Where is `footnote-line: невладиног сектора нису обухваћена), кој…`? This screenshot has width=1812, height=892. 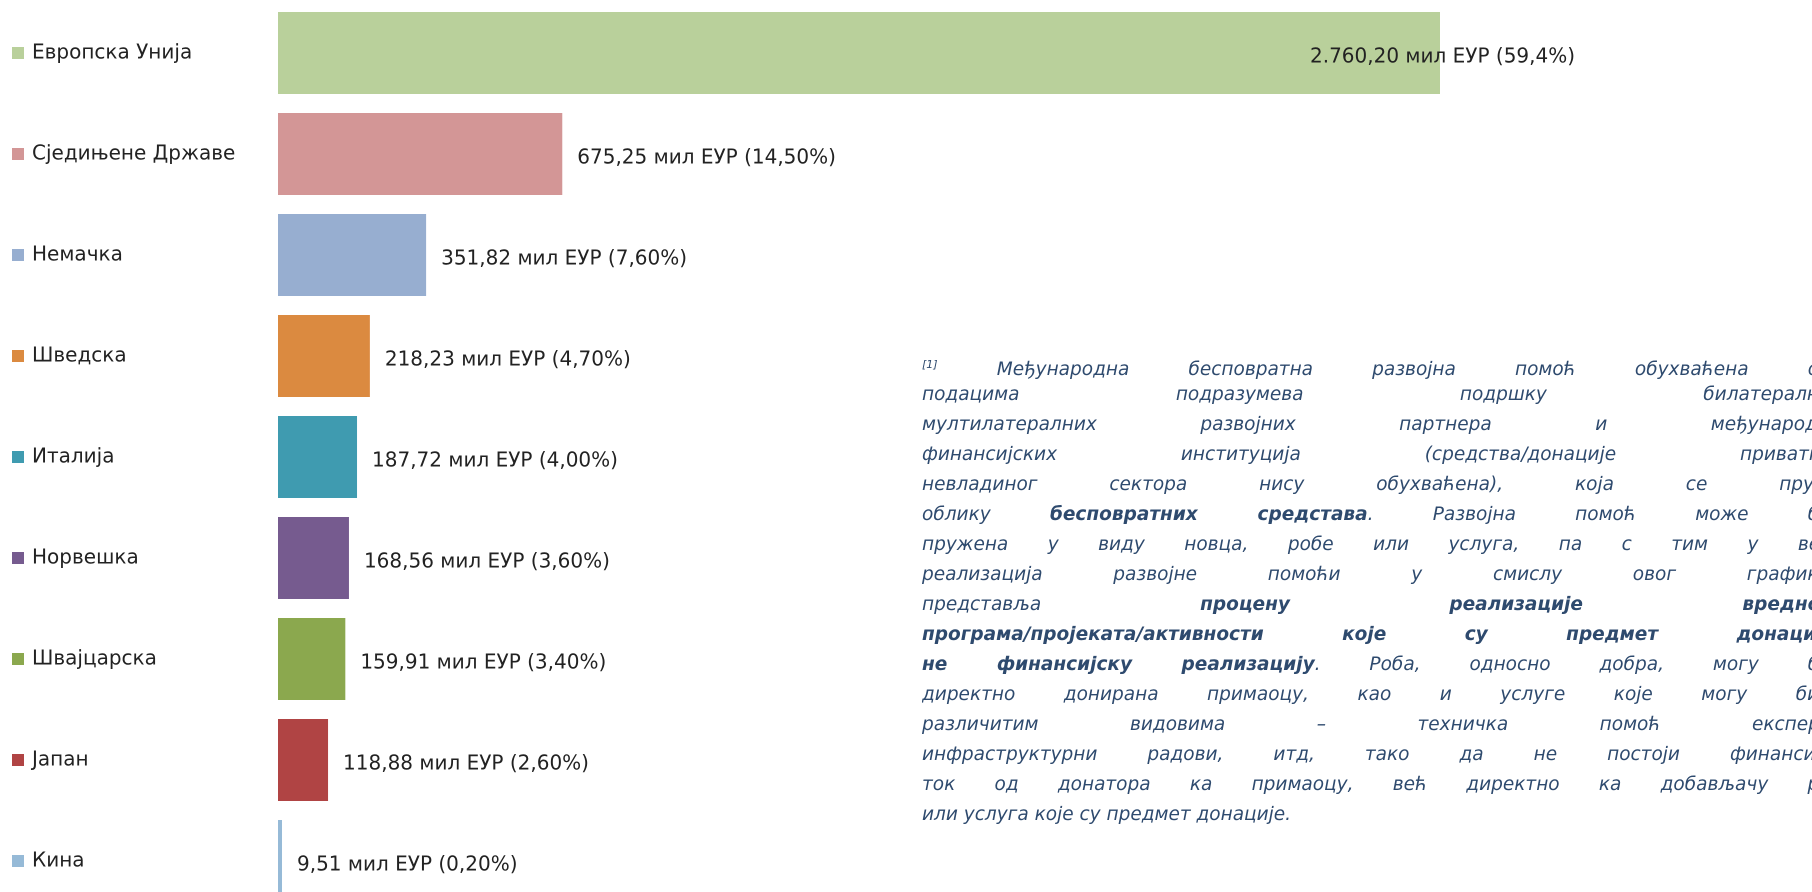 footnote-line: невладиног сектора нису обухваћена), кој… is located at coordinates (1367, 485).